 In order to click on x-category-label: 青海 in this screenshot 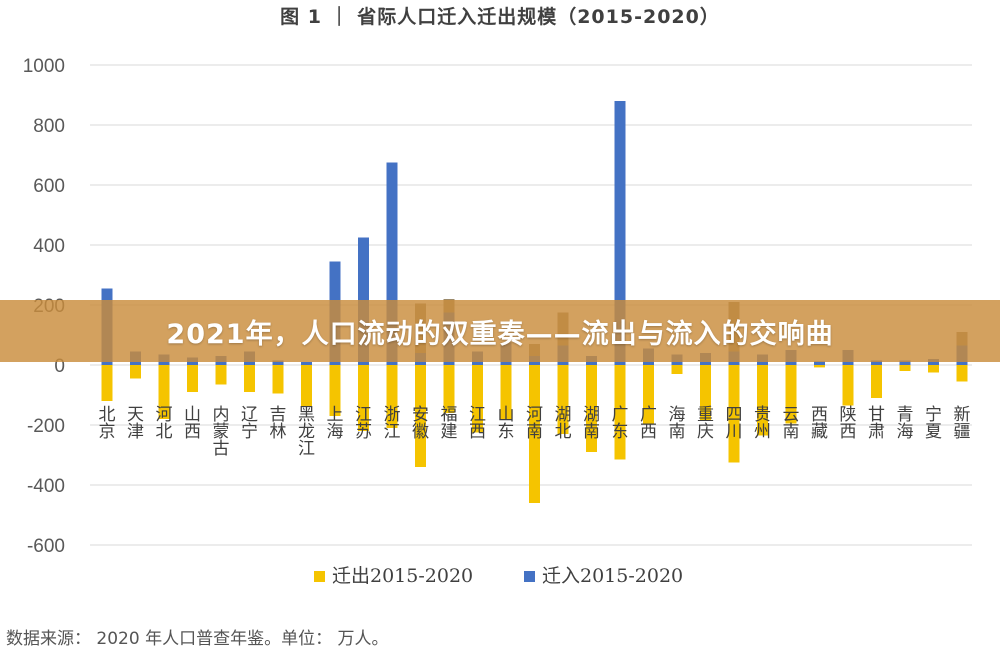, I will do `click(905, 423)`.